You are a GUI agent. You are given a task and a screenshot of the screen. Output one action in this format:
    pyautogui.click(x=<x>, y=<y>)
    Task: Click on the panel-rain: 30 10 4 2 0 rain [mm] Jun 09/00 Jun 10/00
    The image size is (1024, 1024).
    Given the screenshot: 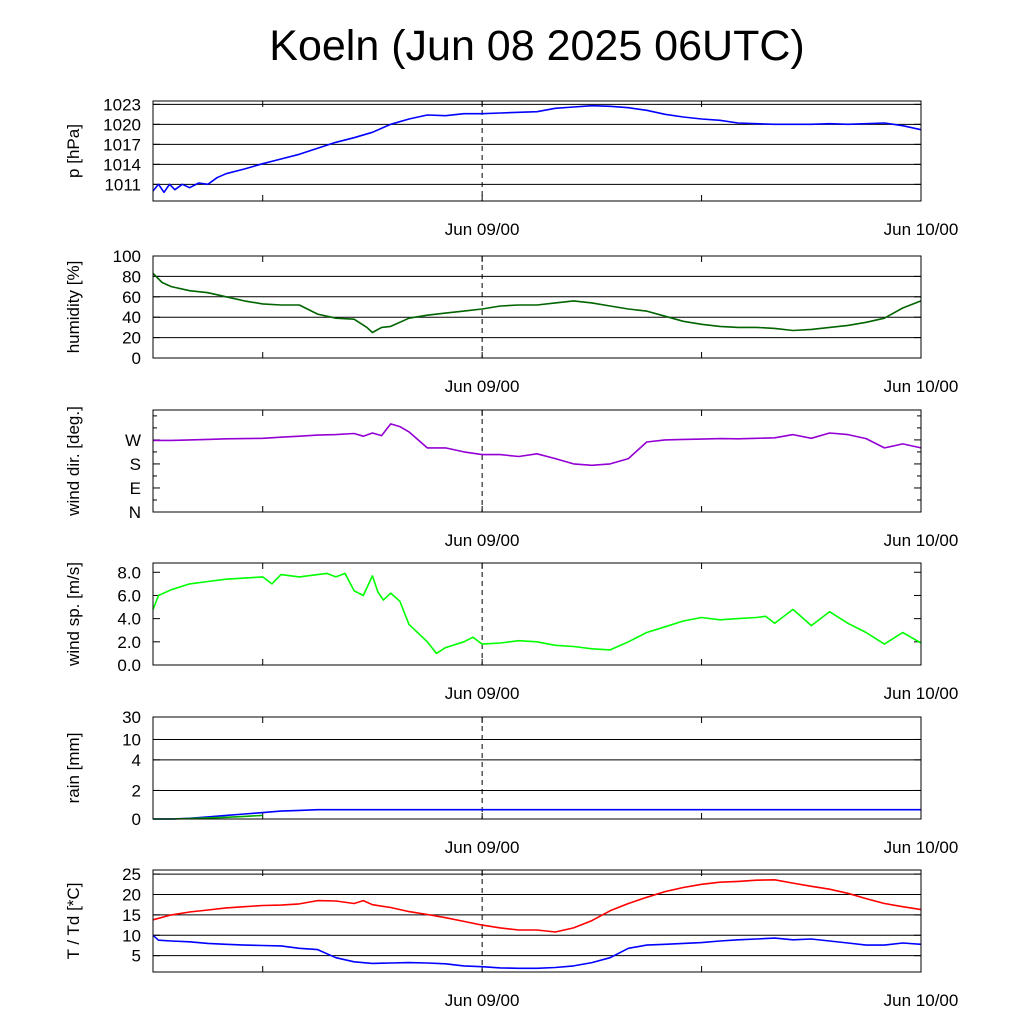 What is the action you would take?
    pyautogui.click(x=511, y=782)
    